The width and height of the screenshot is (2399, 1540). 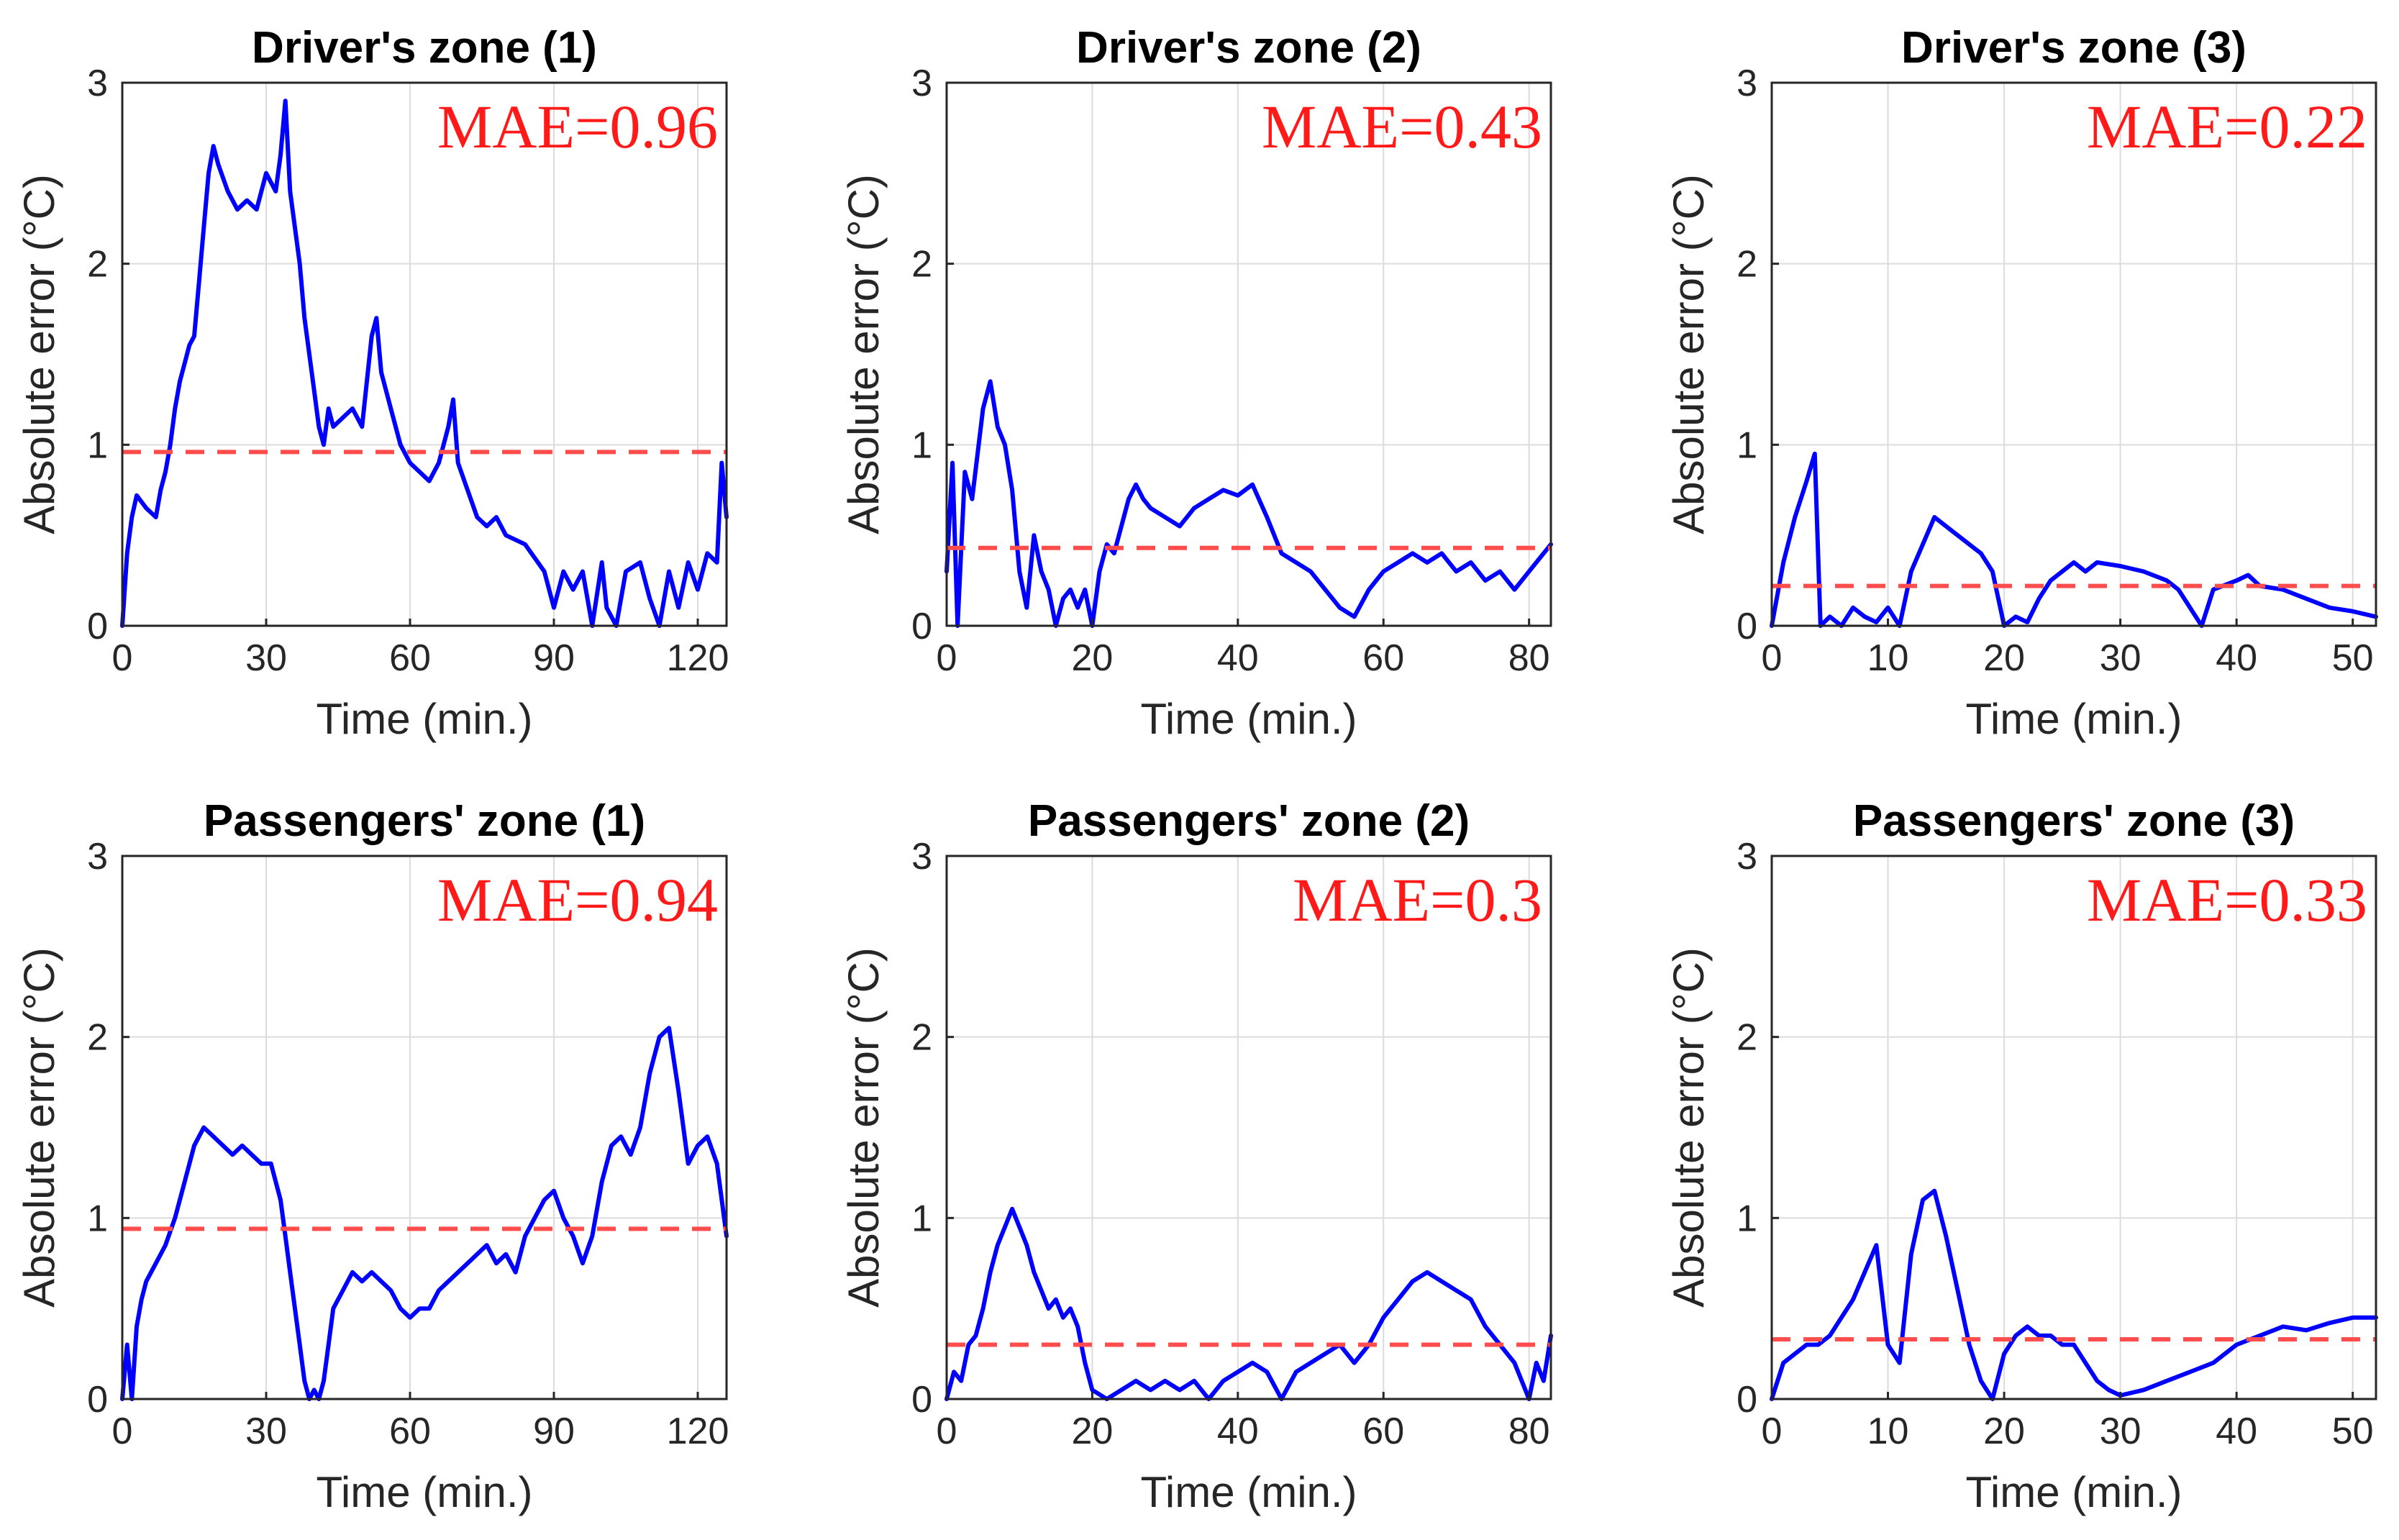 I want to click on mae-annotation: MAE=0.33, so click(x=2227, y=900).